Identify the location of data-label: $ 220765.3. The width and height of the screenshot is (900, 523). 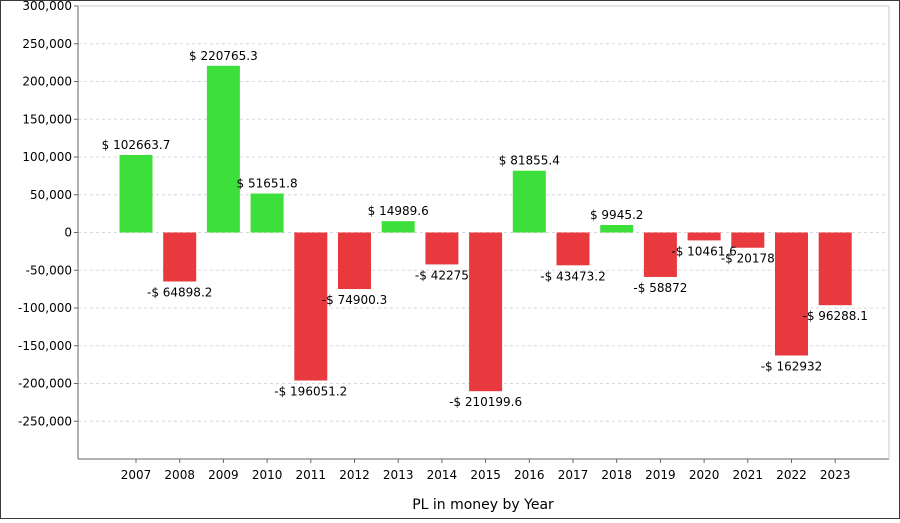
(223, 56).